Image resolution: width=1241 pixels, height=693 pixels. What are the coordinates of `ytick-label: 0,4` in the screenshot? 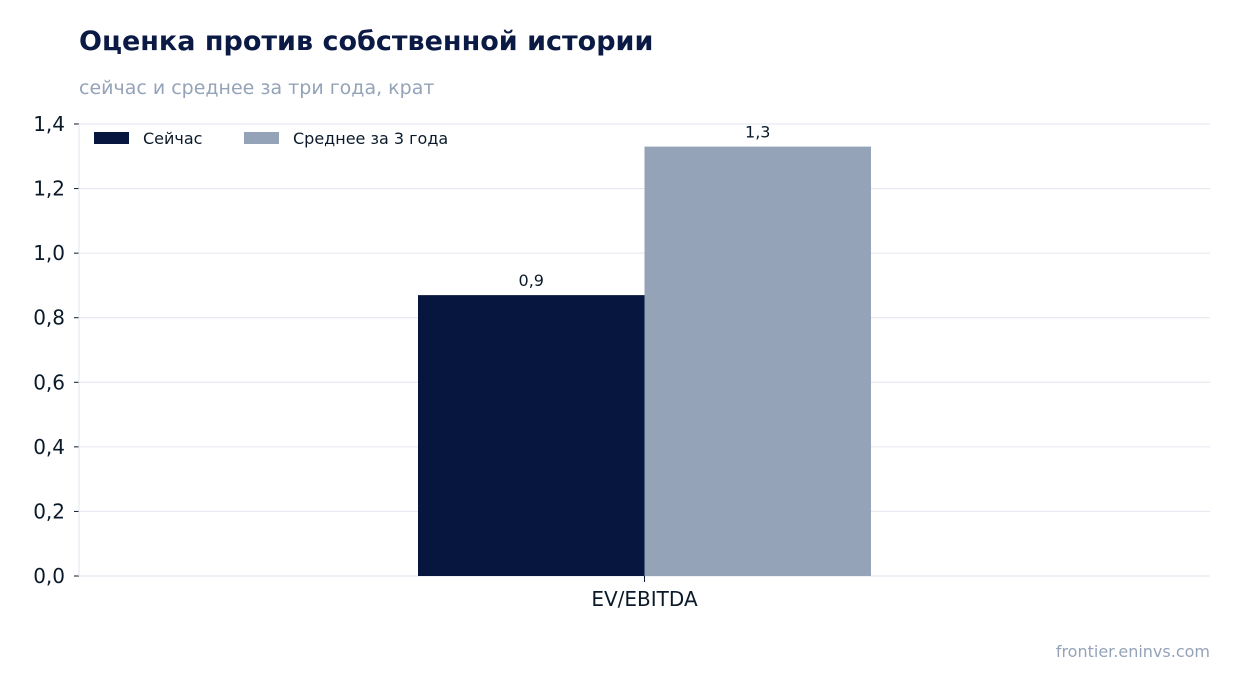 It's located at (49, 447).